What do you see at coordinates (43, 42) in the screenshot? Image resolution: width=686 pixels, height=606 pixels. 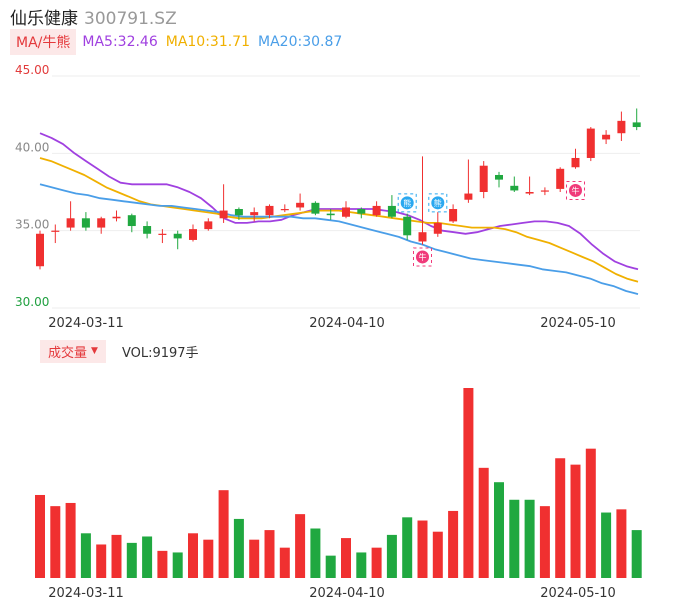 I see `ma-toggle-button: MA/牛熊` at bounding box center [43, 42].